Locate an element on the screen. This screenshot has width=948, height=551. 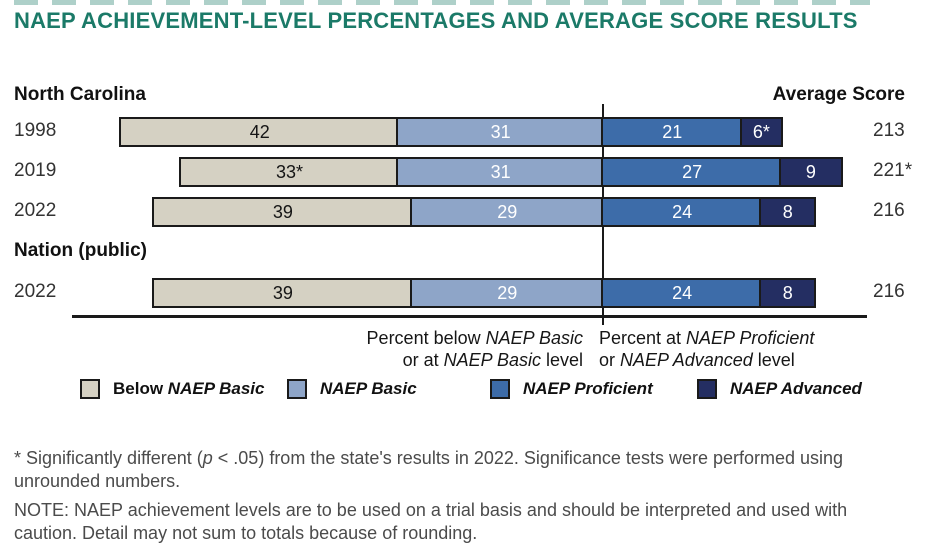
axis-label-line: Percent at NAEP Proficient is located at coordinates (707, 338).